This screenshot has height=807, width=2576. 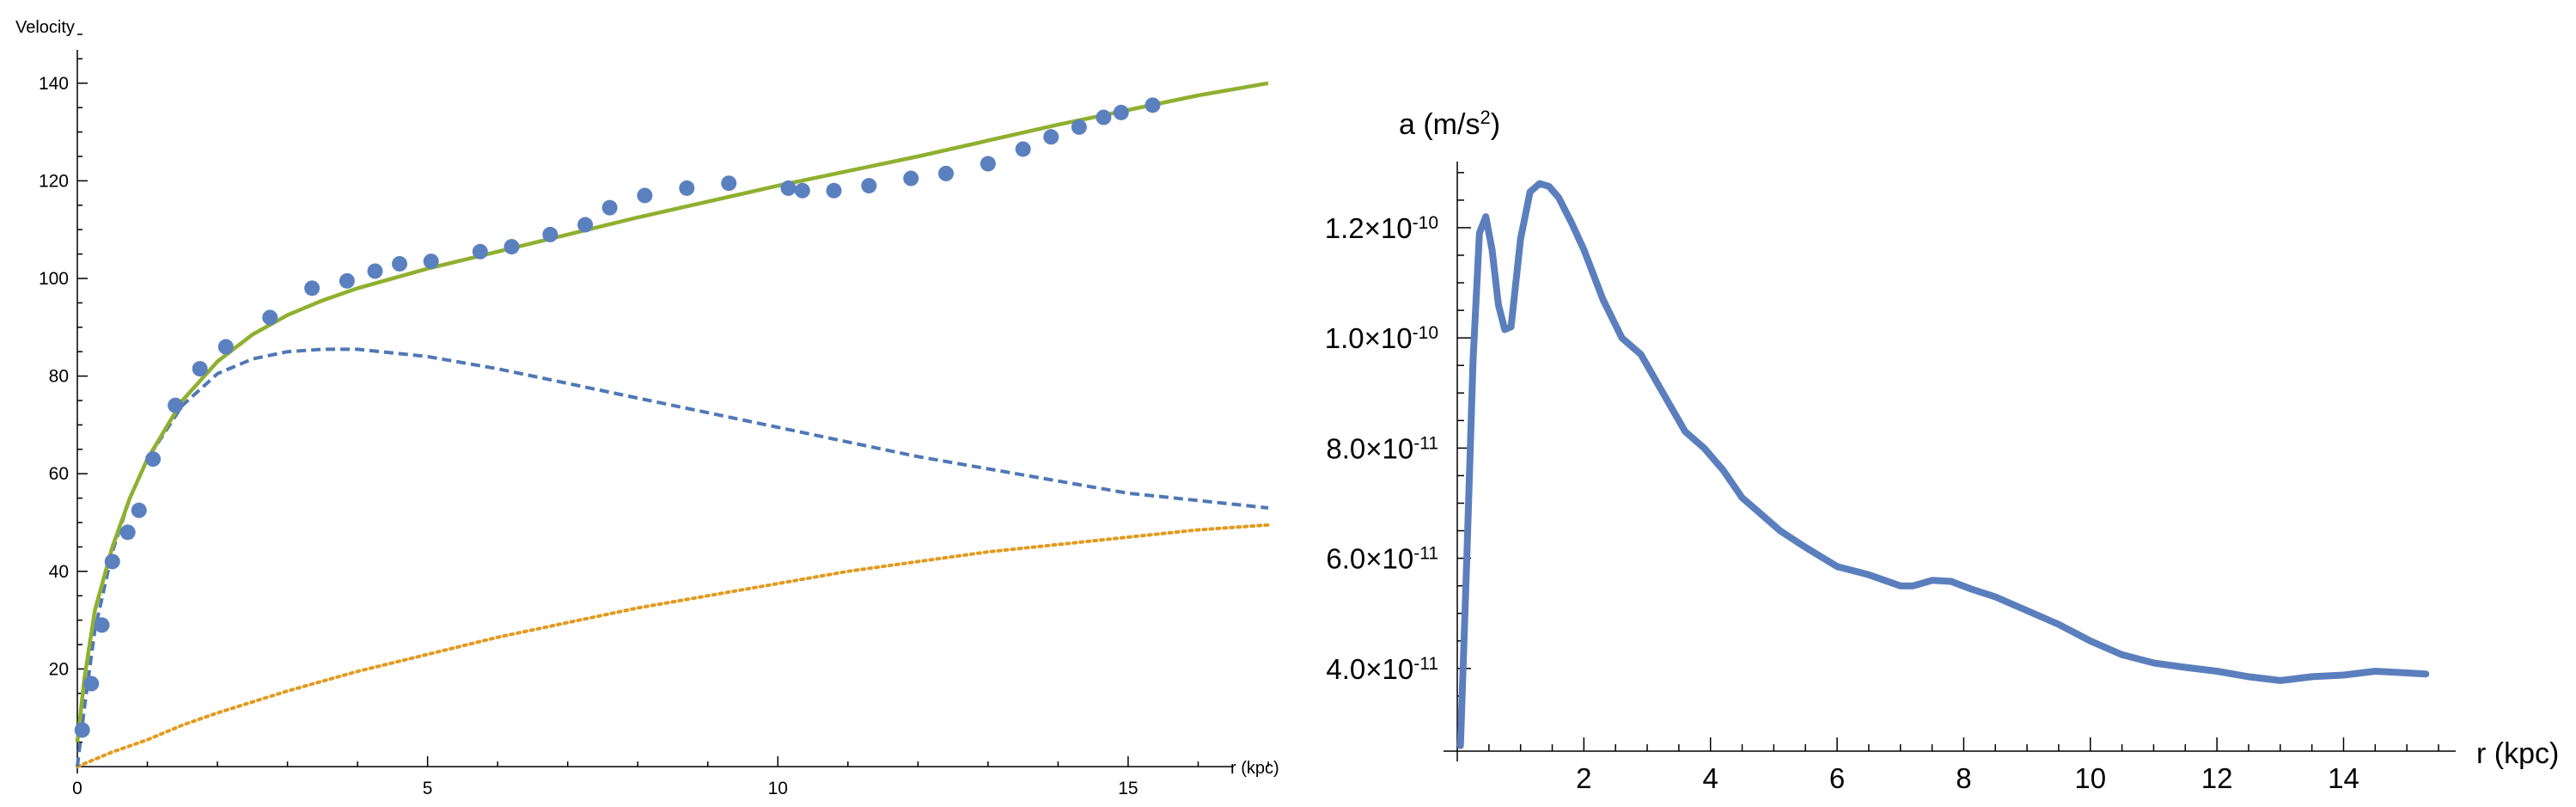 I want to click on tick-mantissa: 1.0×10, so click(x=1369, y=338).